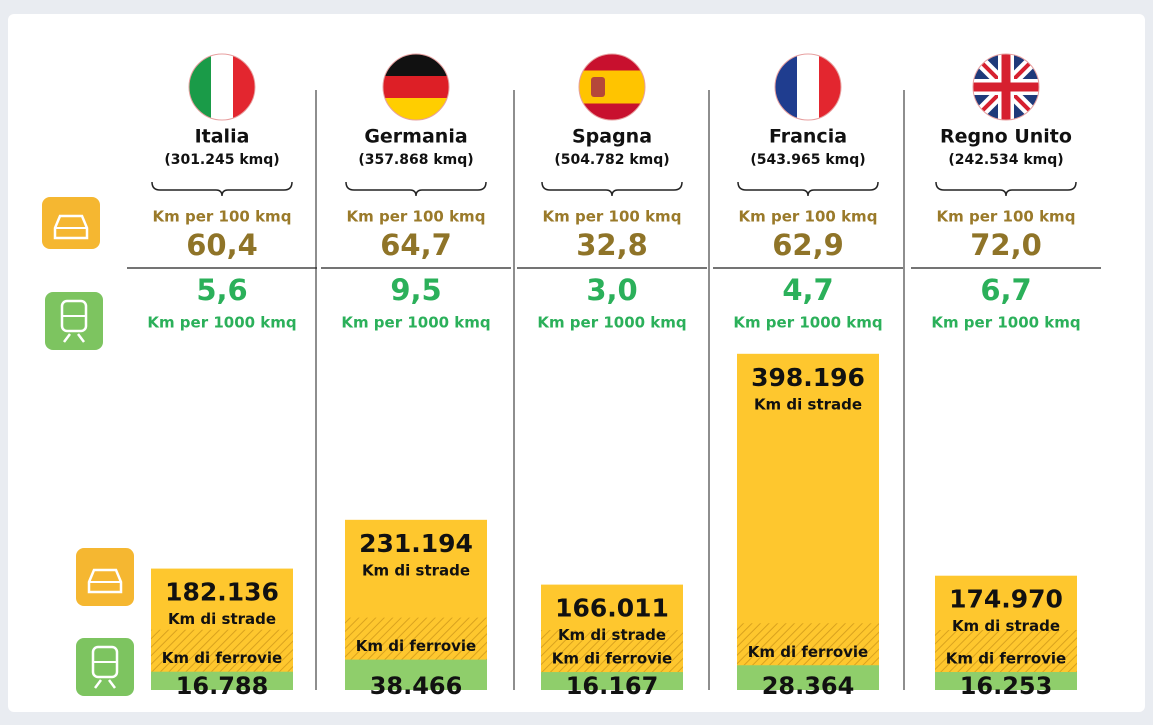  Describe the element at coordinates (416, 245) in the screenshot. I see `road-density: 64,7` at that location.